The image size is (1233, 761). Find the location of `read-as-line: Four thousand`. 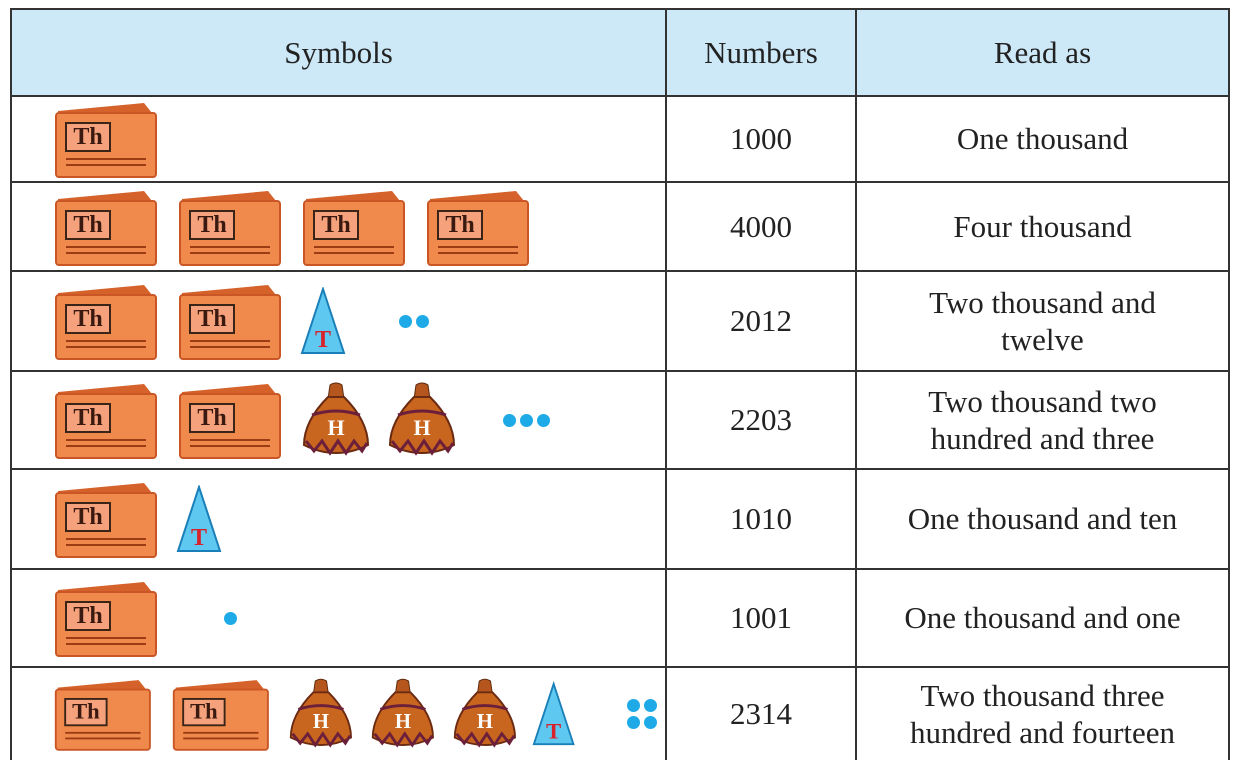

read-as-line: Four thousand is located at coordinates (1042, 226).